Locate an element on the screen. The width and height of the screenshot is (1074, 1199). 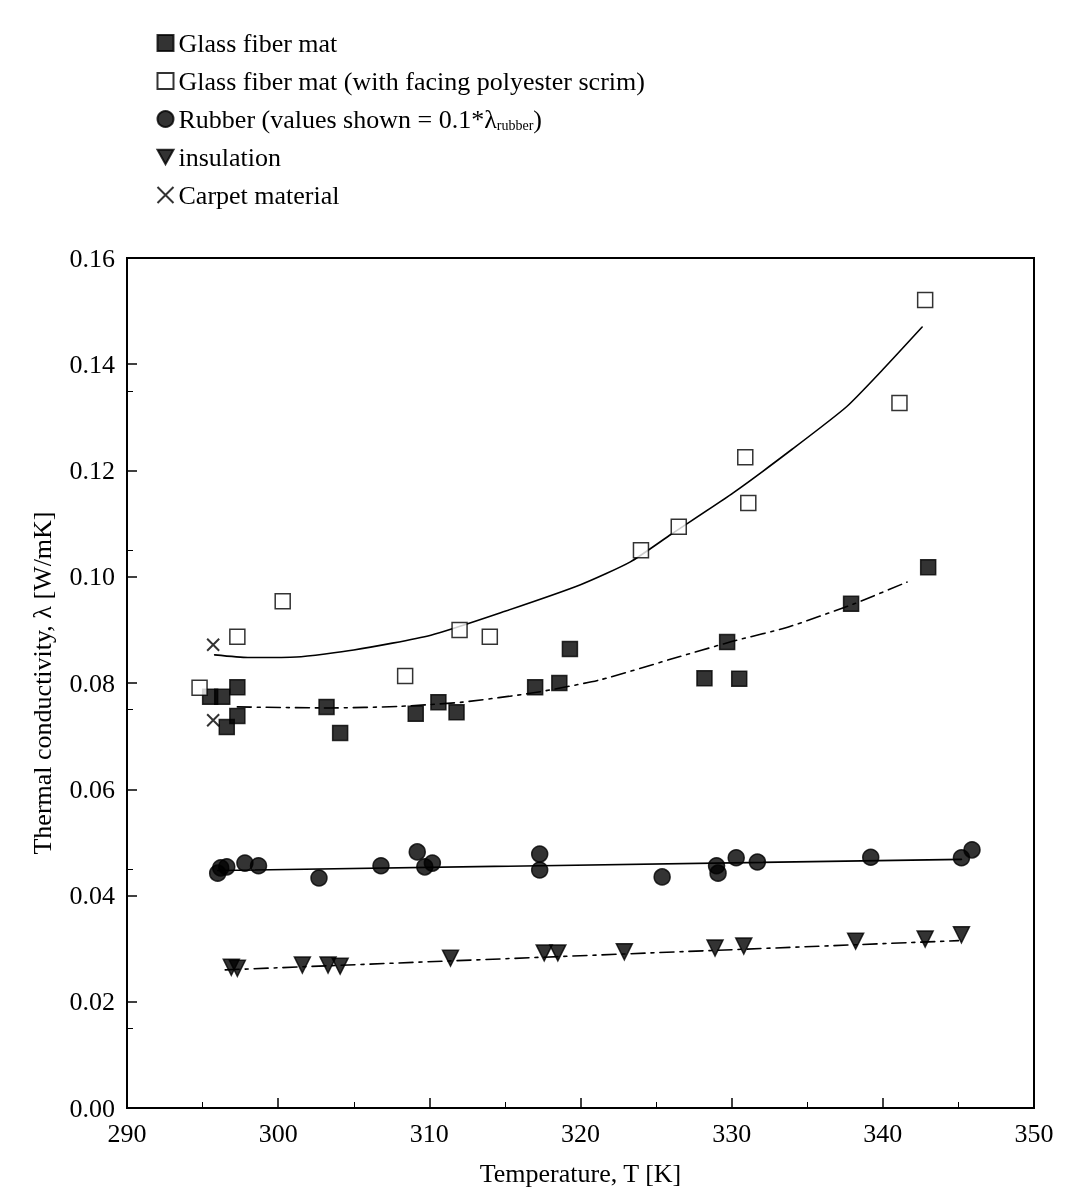
x-tick-label: 350 is located at coordinates (1034, 1133).